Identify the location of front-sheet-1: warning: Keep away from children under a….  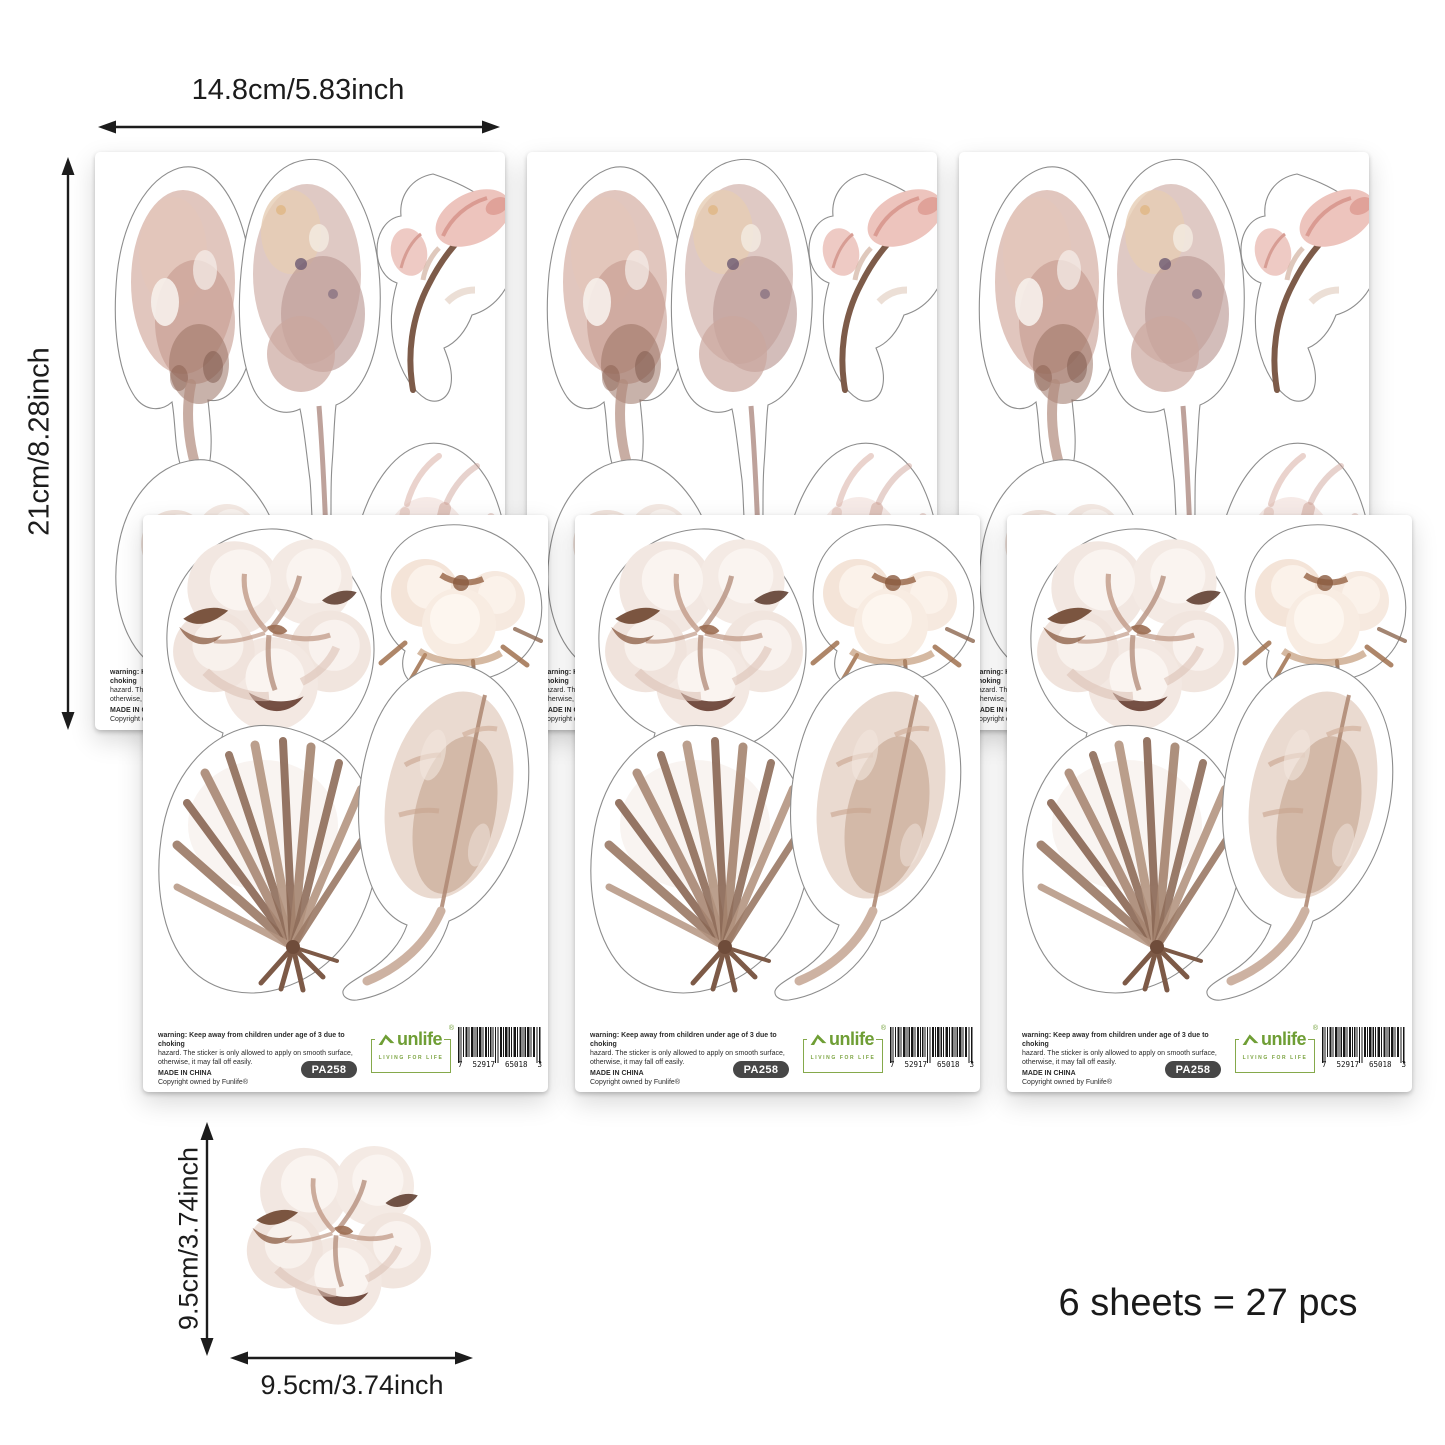
(345, 803).